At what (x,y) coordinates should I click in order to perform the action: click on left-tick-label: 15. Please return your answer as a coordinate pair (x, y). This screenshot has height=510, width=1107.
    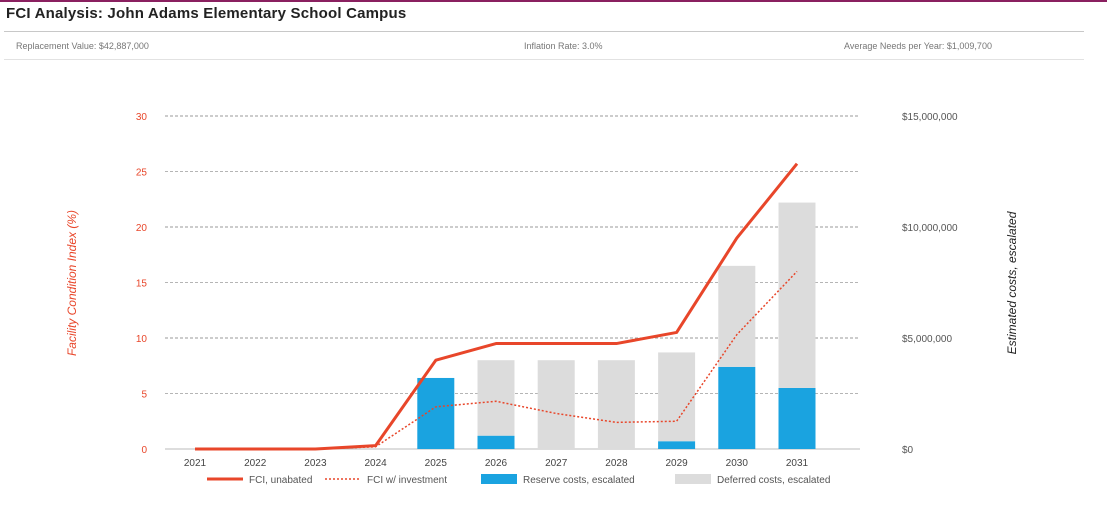
    Looking at the image, I should click on (142, 284).